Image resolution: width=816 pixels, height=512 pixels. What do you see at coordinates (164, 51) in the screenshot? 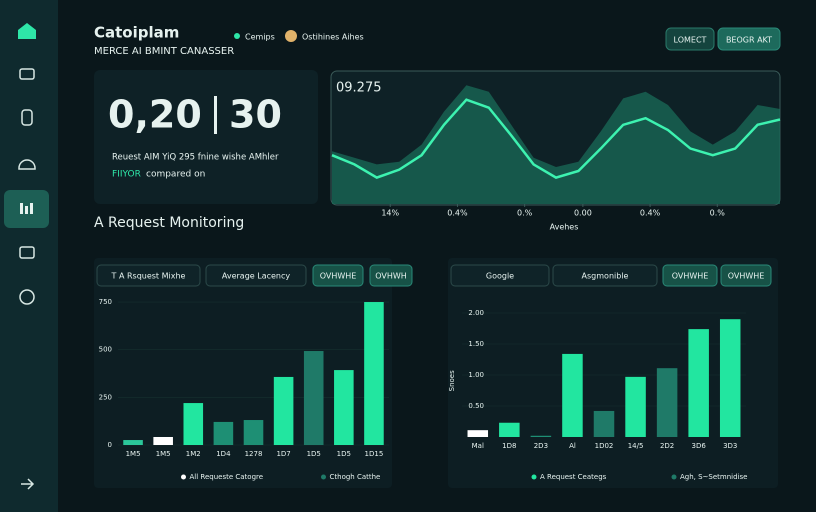
I see `app-subtitle: MERCE AI BMINT CANASSER` at bounding box center [164, 51].